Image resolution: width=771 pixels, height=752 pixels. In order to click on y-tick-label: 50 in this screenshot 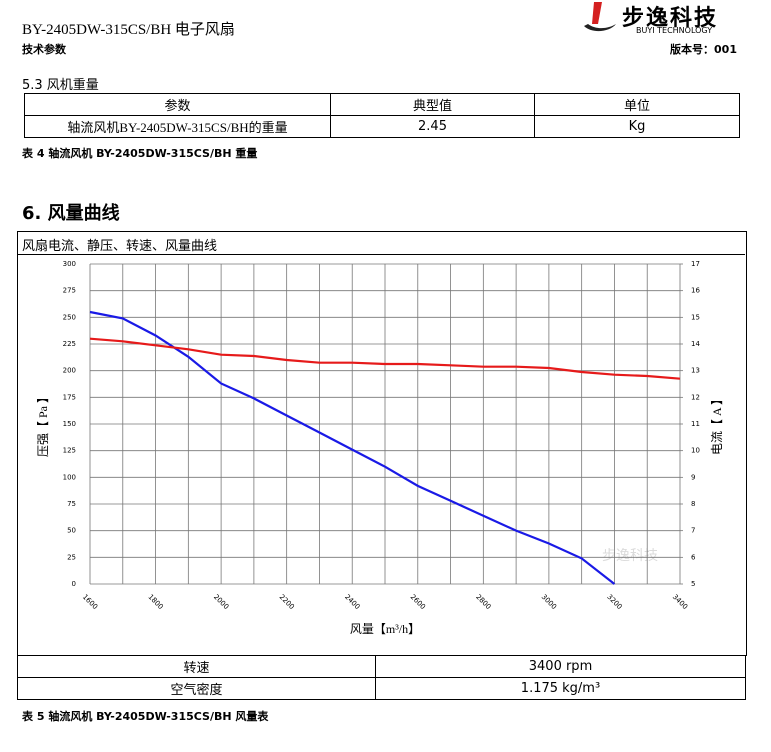, I will do `click(71, 531)`.